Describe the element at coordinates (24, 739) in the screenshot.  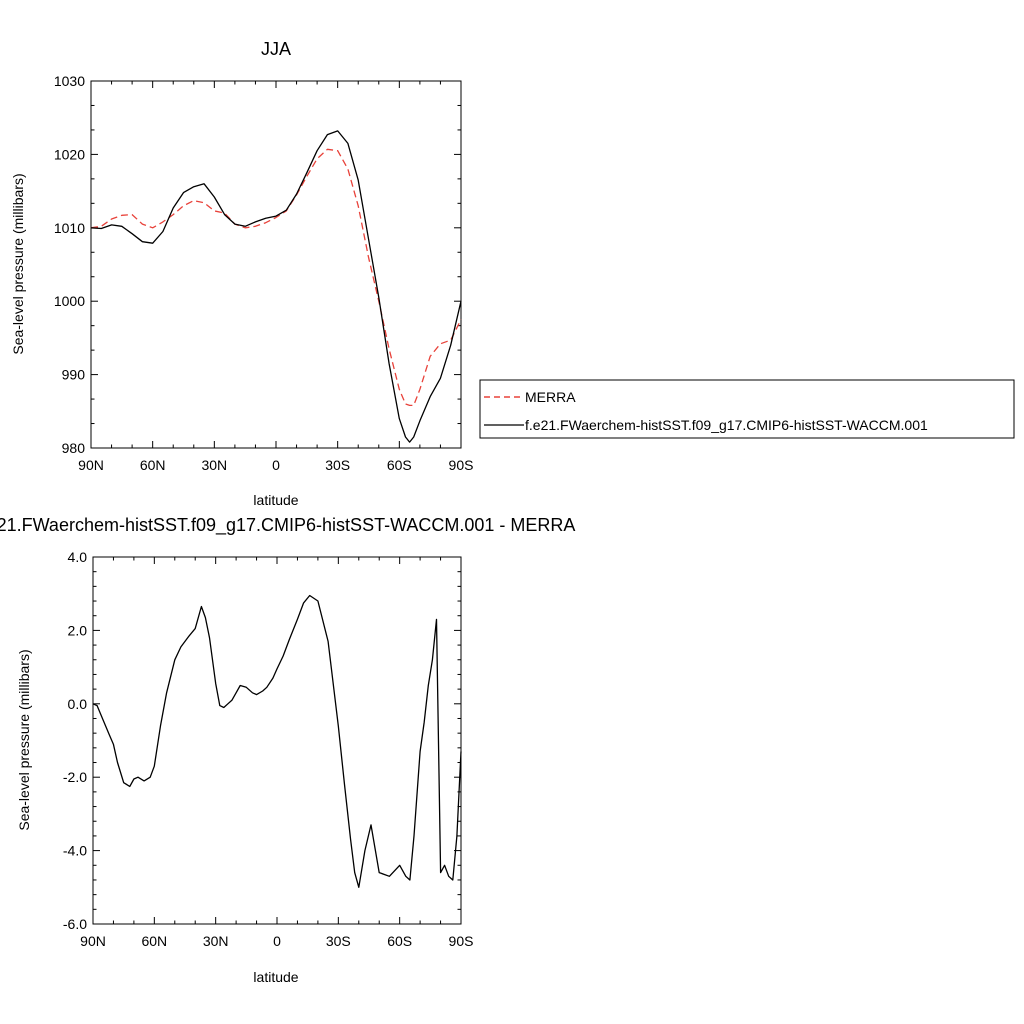
I see `bottom-y-axis-label: Sea-level pressure (millibars)` at that location.